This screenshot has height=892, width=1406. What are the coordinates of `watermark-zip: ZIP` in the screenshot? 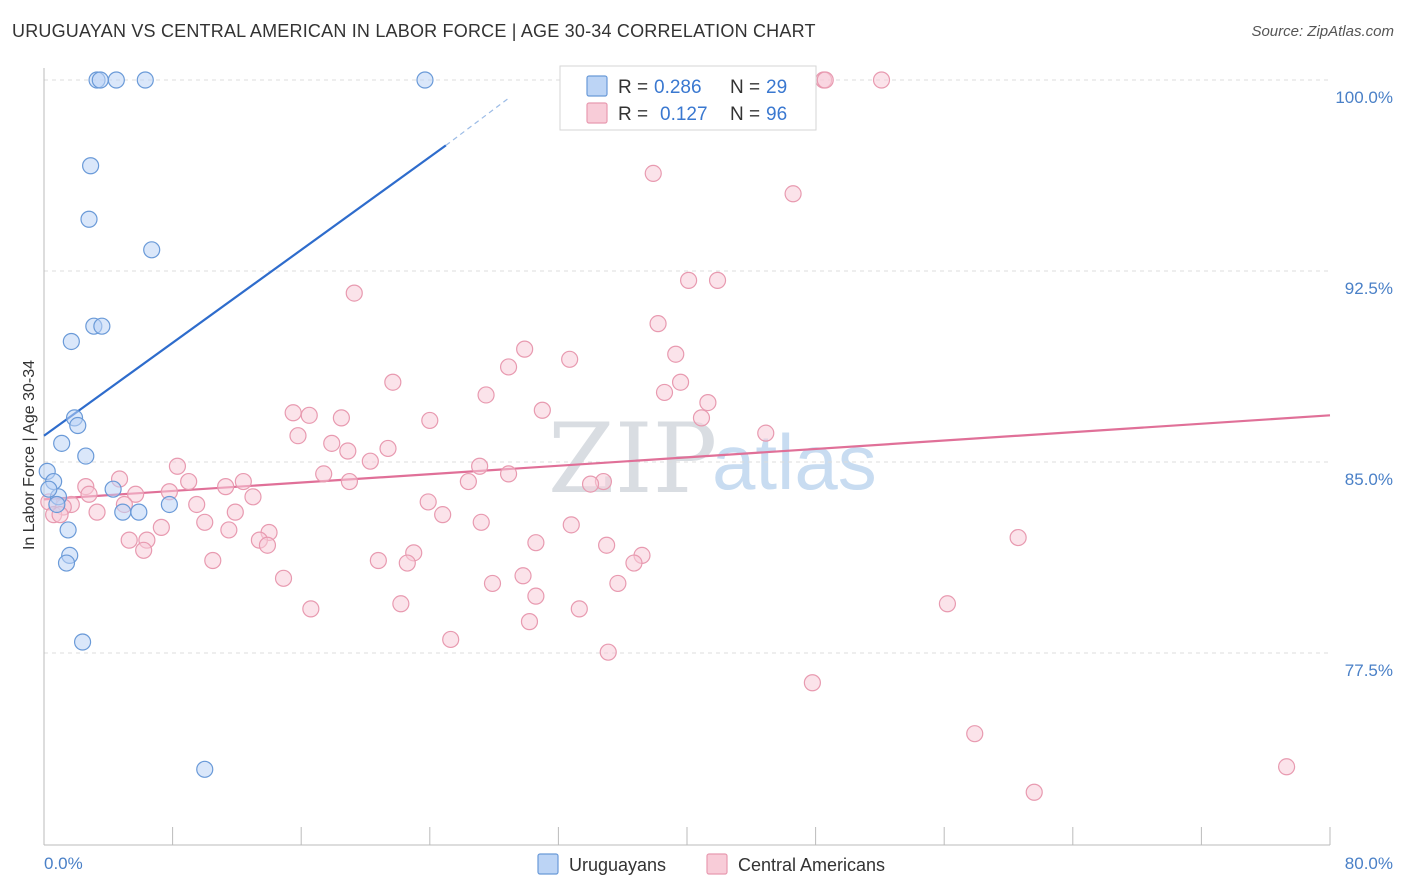 It's located at (632, 459).